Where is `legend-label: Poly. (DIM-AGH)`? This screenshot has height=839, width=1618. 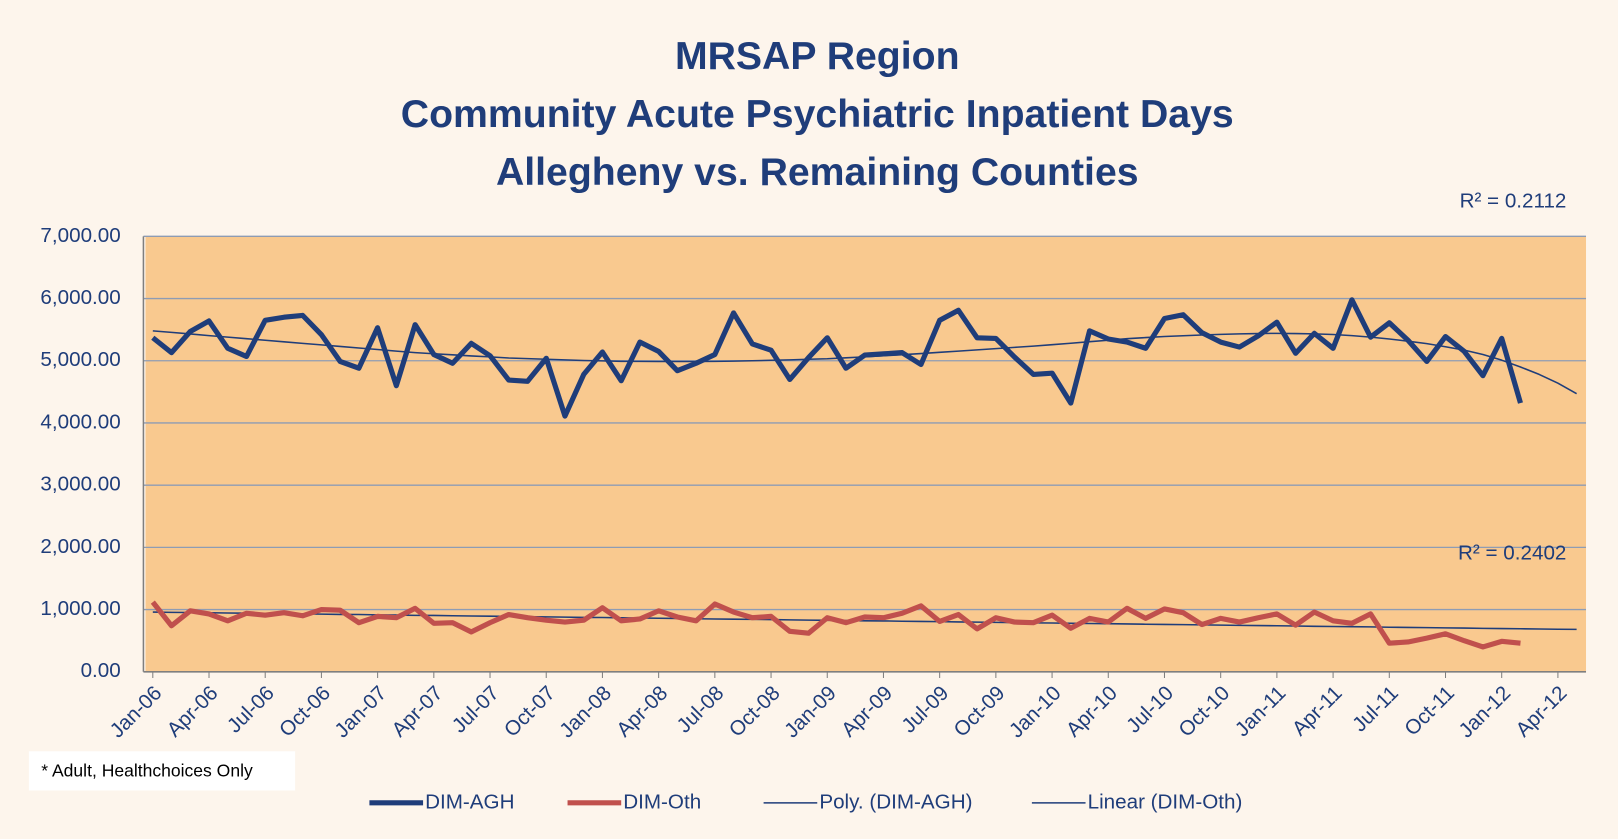 legend-label: Poly. (DIM-AGH) is located at coordinates (895, 801).